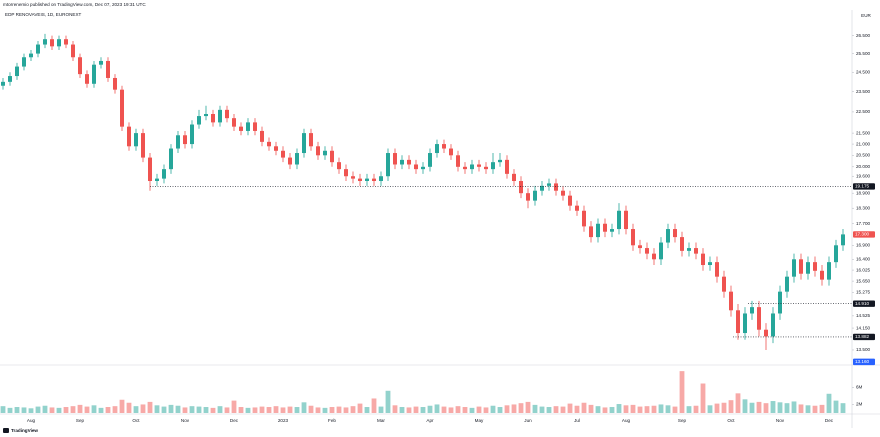 The height and width of the screenshot is (437, 880). I want to click on y-tick-label: 14.150, so click(863, 327).